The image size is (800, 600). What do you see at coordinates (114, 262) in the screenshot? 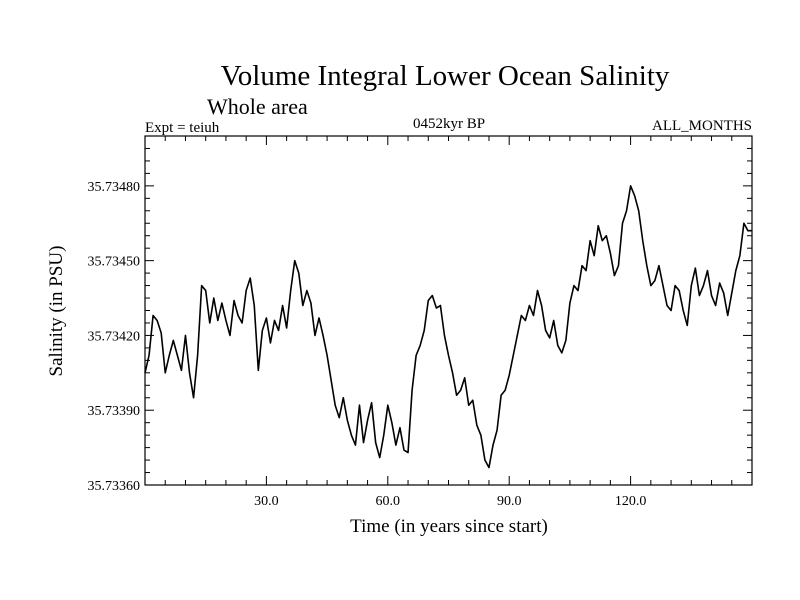
I see `y-tick-label: 35.73450` at bounding box center [114, 262].